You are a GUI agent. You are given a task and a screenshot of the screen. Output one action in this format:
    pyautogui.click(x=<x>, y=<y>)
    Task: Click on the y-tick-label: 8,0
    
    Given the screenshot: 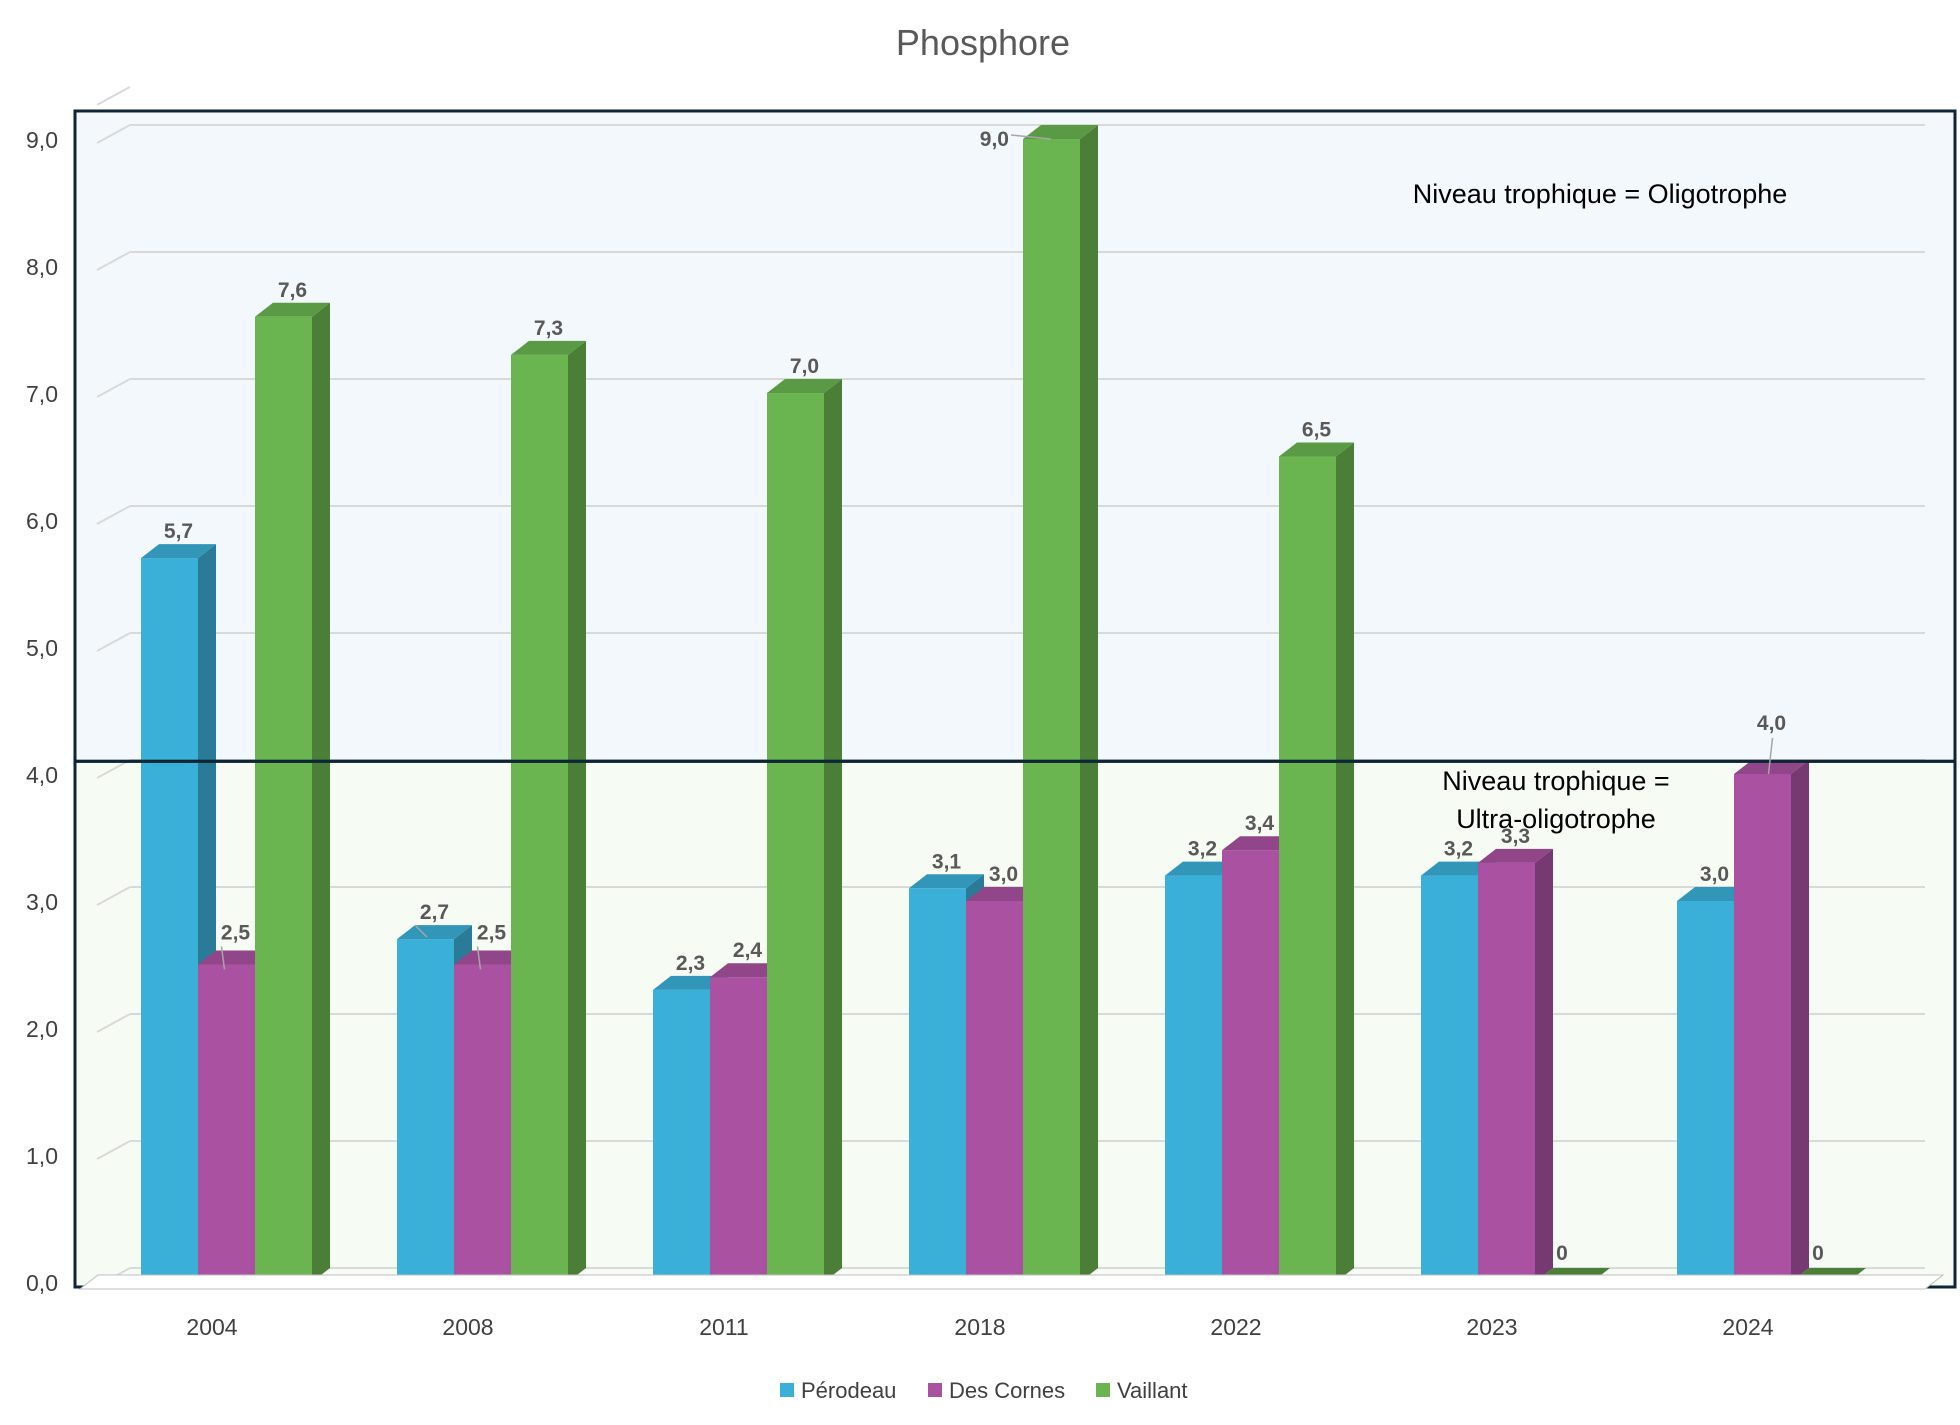 What is the action you would take?
    pyautogui.click(x=42, y=267)
    